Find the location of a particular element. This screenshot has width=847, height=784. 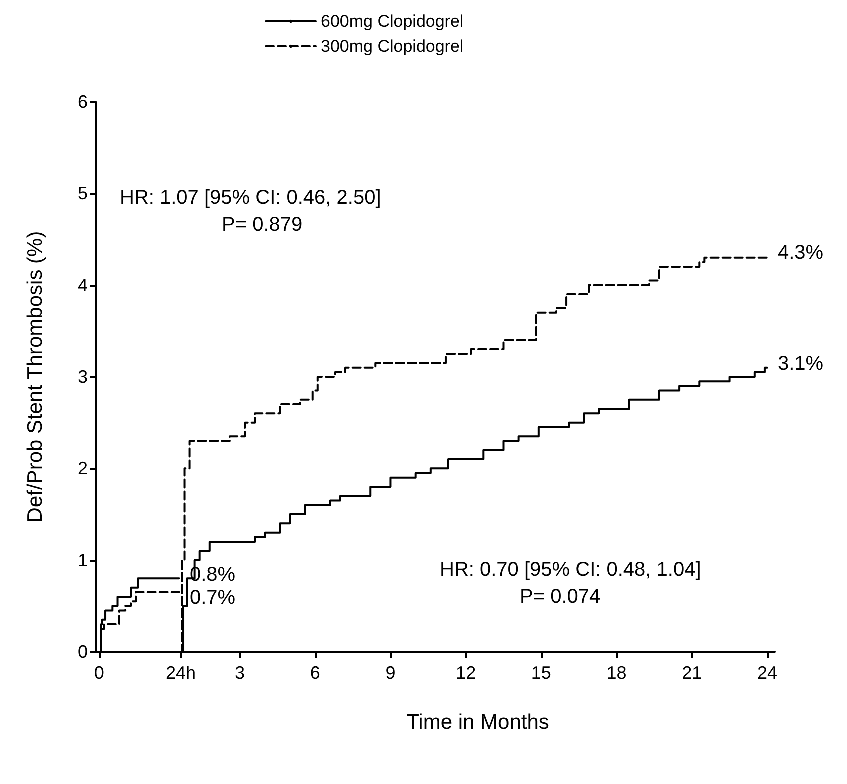

annotation: 0.7% is located at coordinates (213, 598).